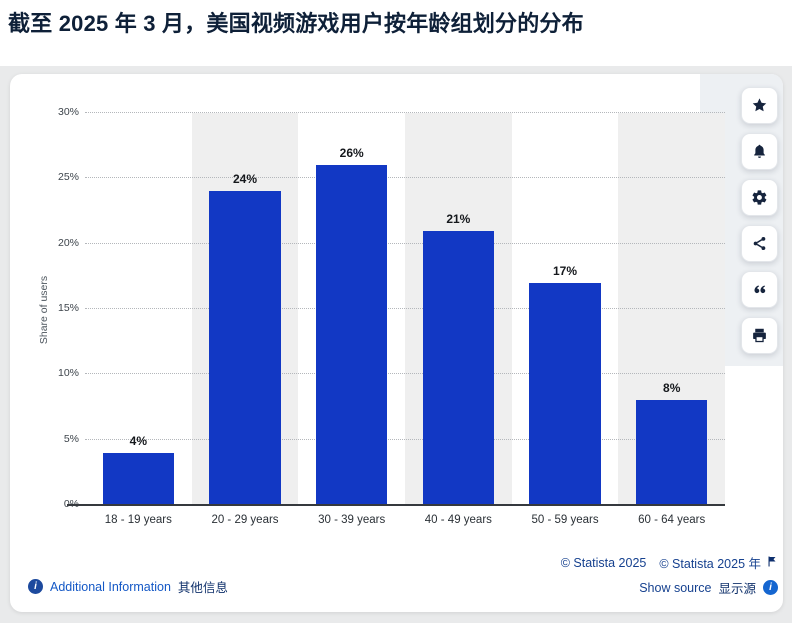  I want to click on additional-information-label-en: Additional Information, so click(110, 586).